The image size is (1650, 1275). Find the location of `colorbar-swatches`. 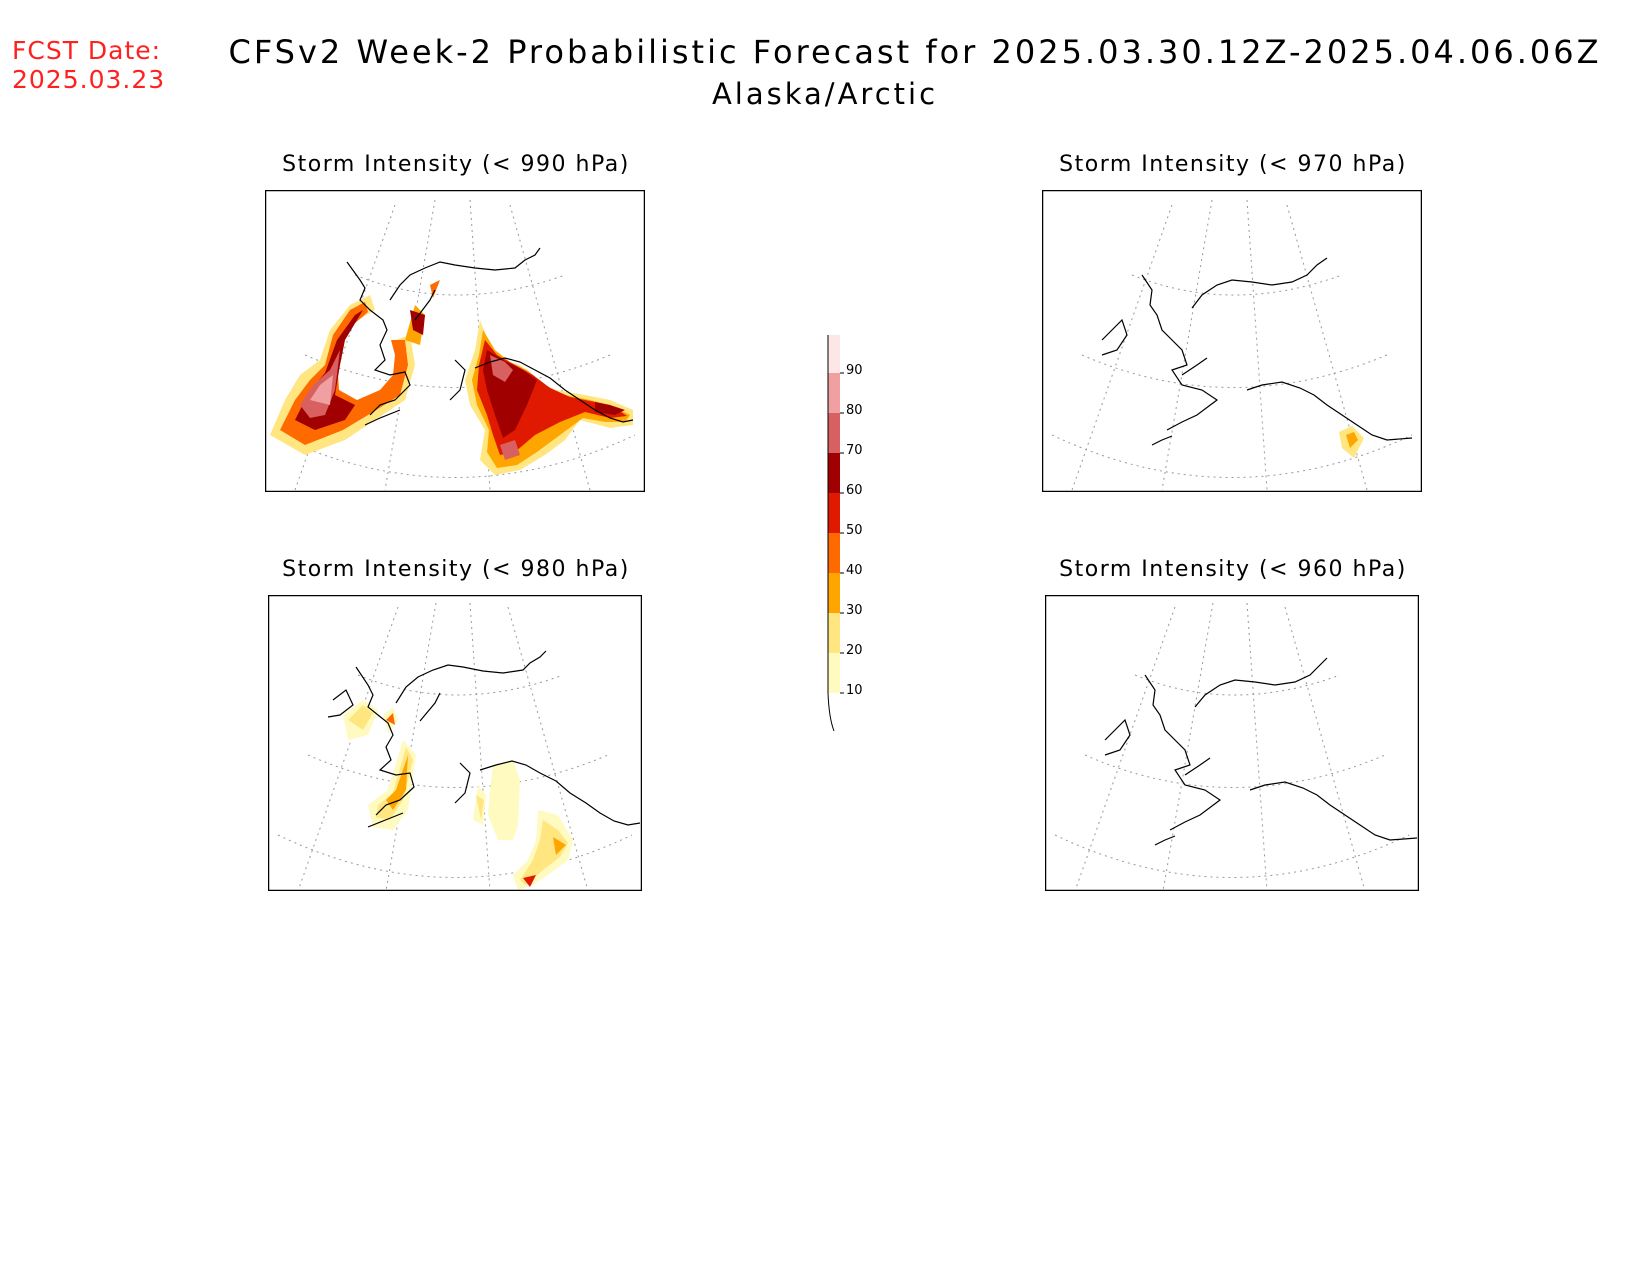

colorbar-swatches is located at coordinates (833, 533).